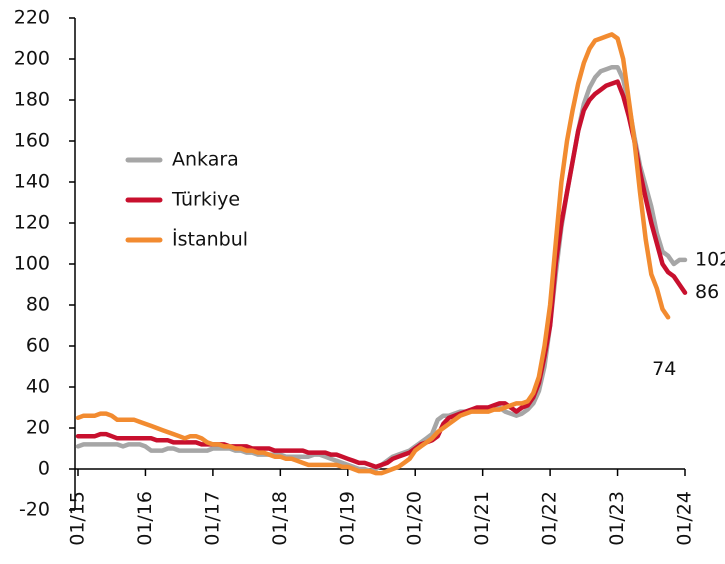 This screenshot has width=725, height=564. What do you see at coordinates (205, 160) in the screenshot?
I see `legend-label: Ankara` at bounding box center [205, 160].